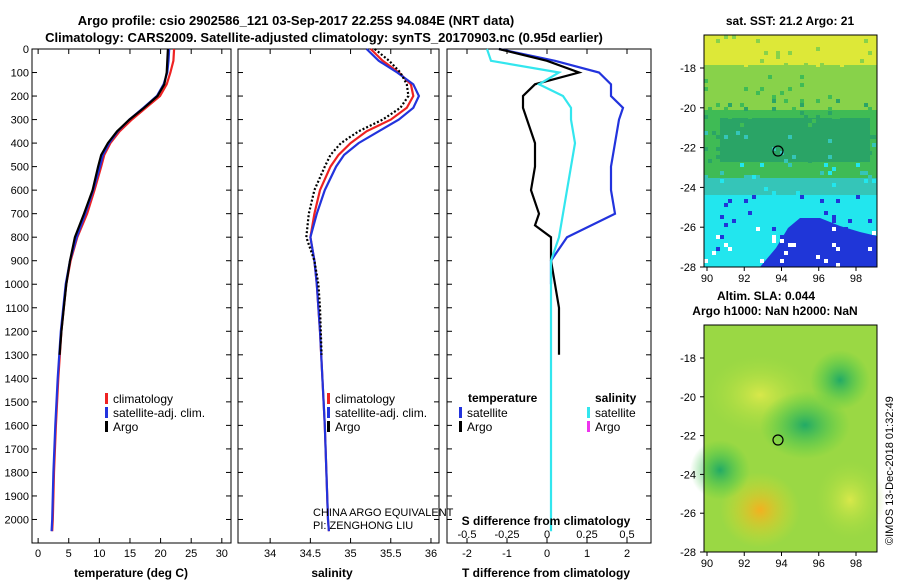 The height and width of the screenshot is (580, 900). Describe the element at coordinates (688, 149) in the screenshot. I see `map-ytick-label: -22` at that location.